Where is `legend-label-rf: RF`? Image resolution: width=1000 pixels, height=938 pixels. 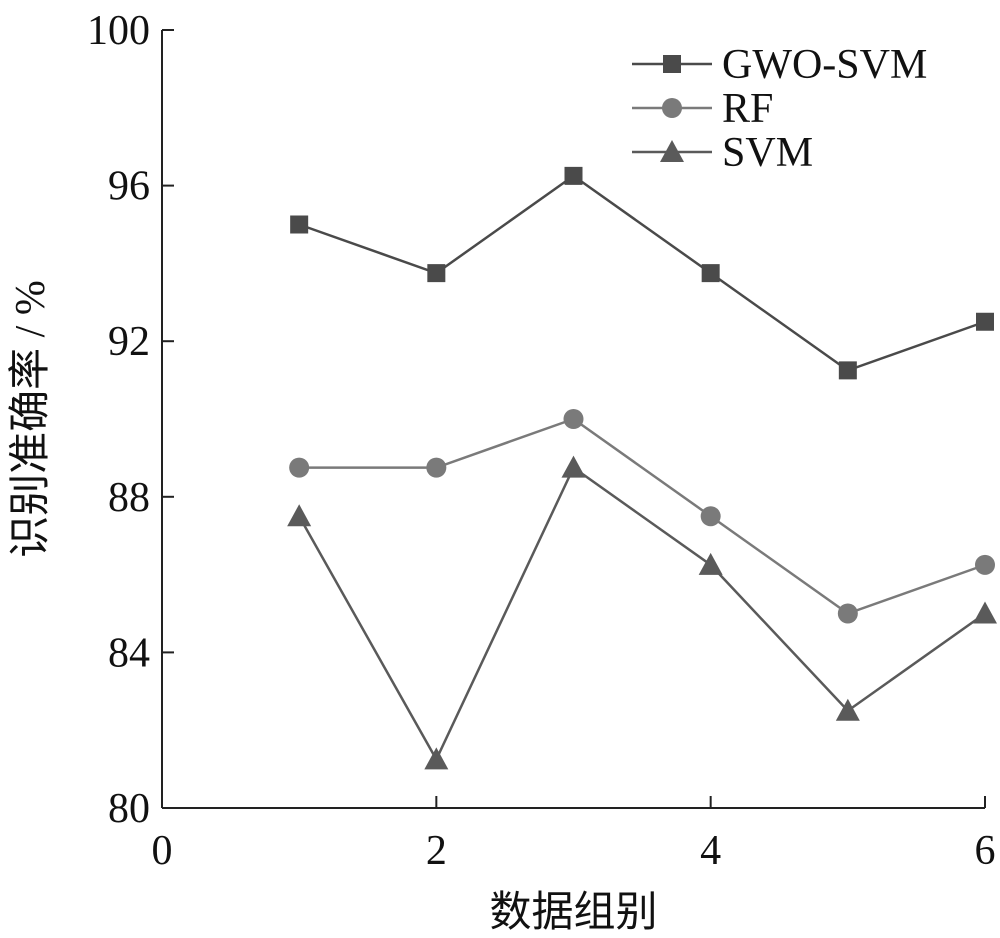 legend-label-rf: RF is located at coordinates (747, 109).